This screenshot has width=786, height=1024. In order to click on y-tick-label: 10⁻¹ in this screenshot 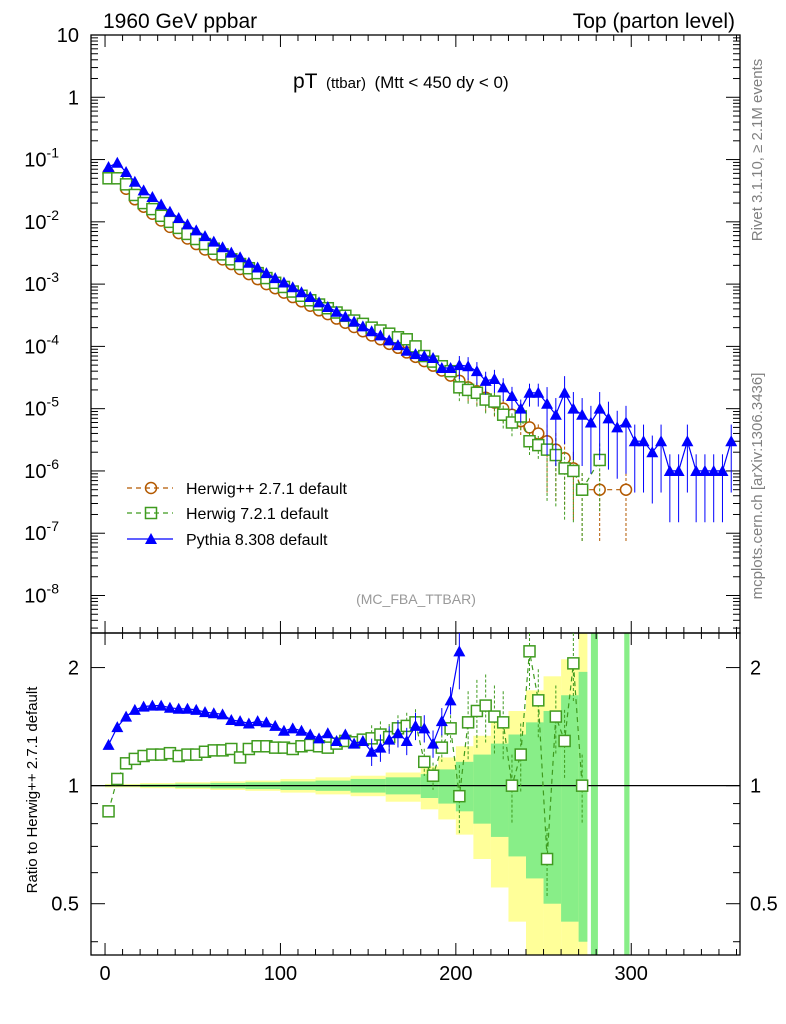, I will do `click(41, 158)`.